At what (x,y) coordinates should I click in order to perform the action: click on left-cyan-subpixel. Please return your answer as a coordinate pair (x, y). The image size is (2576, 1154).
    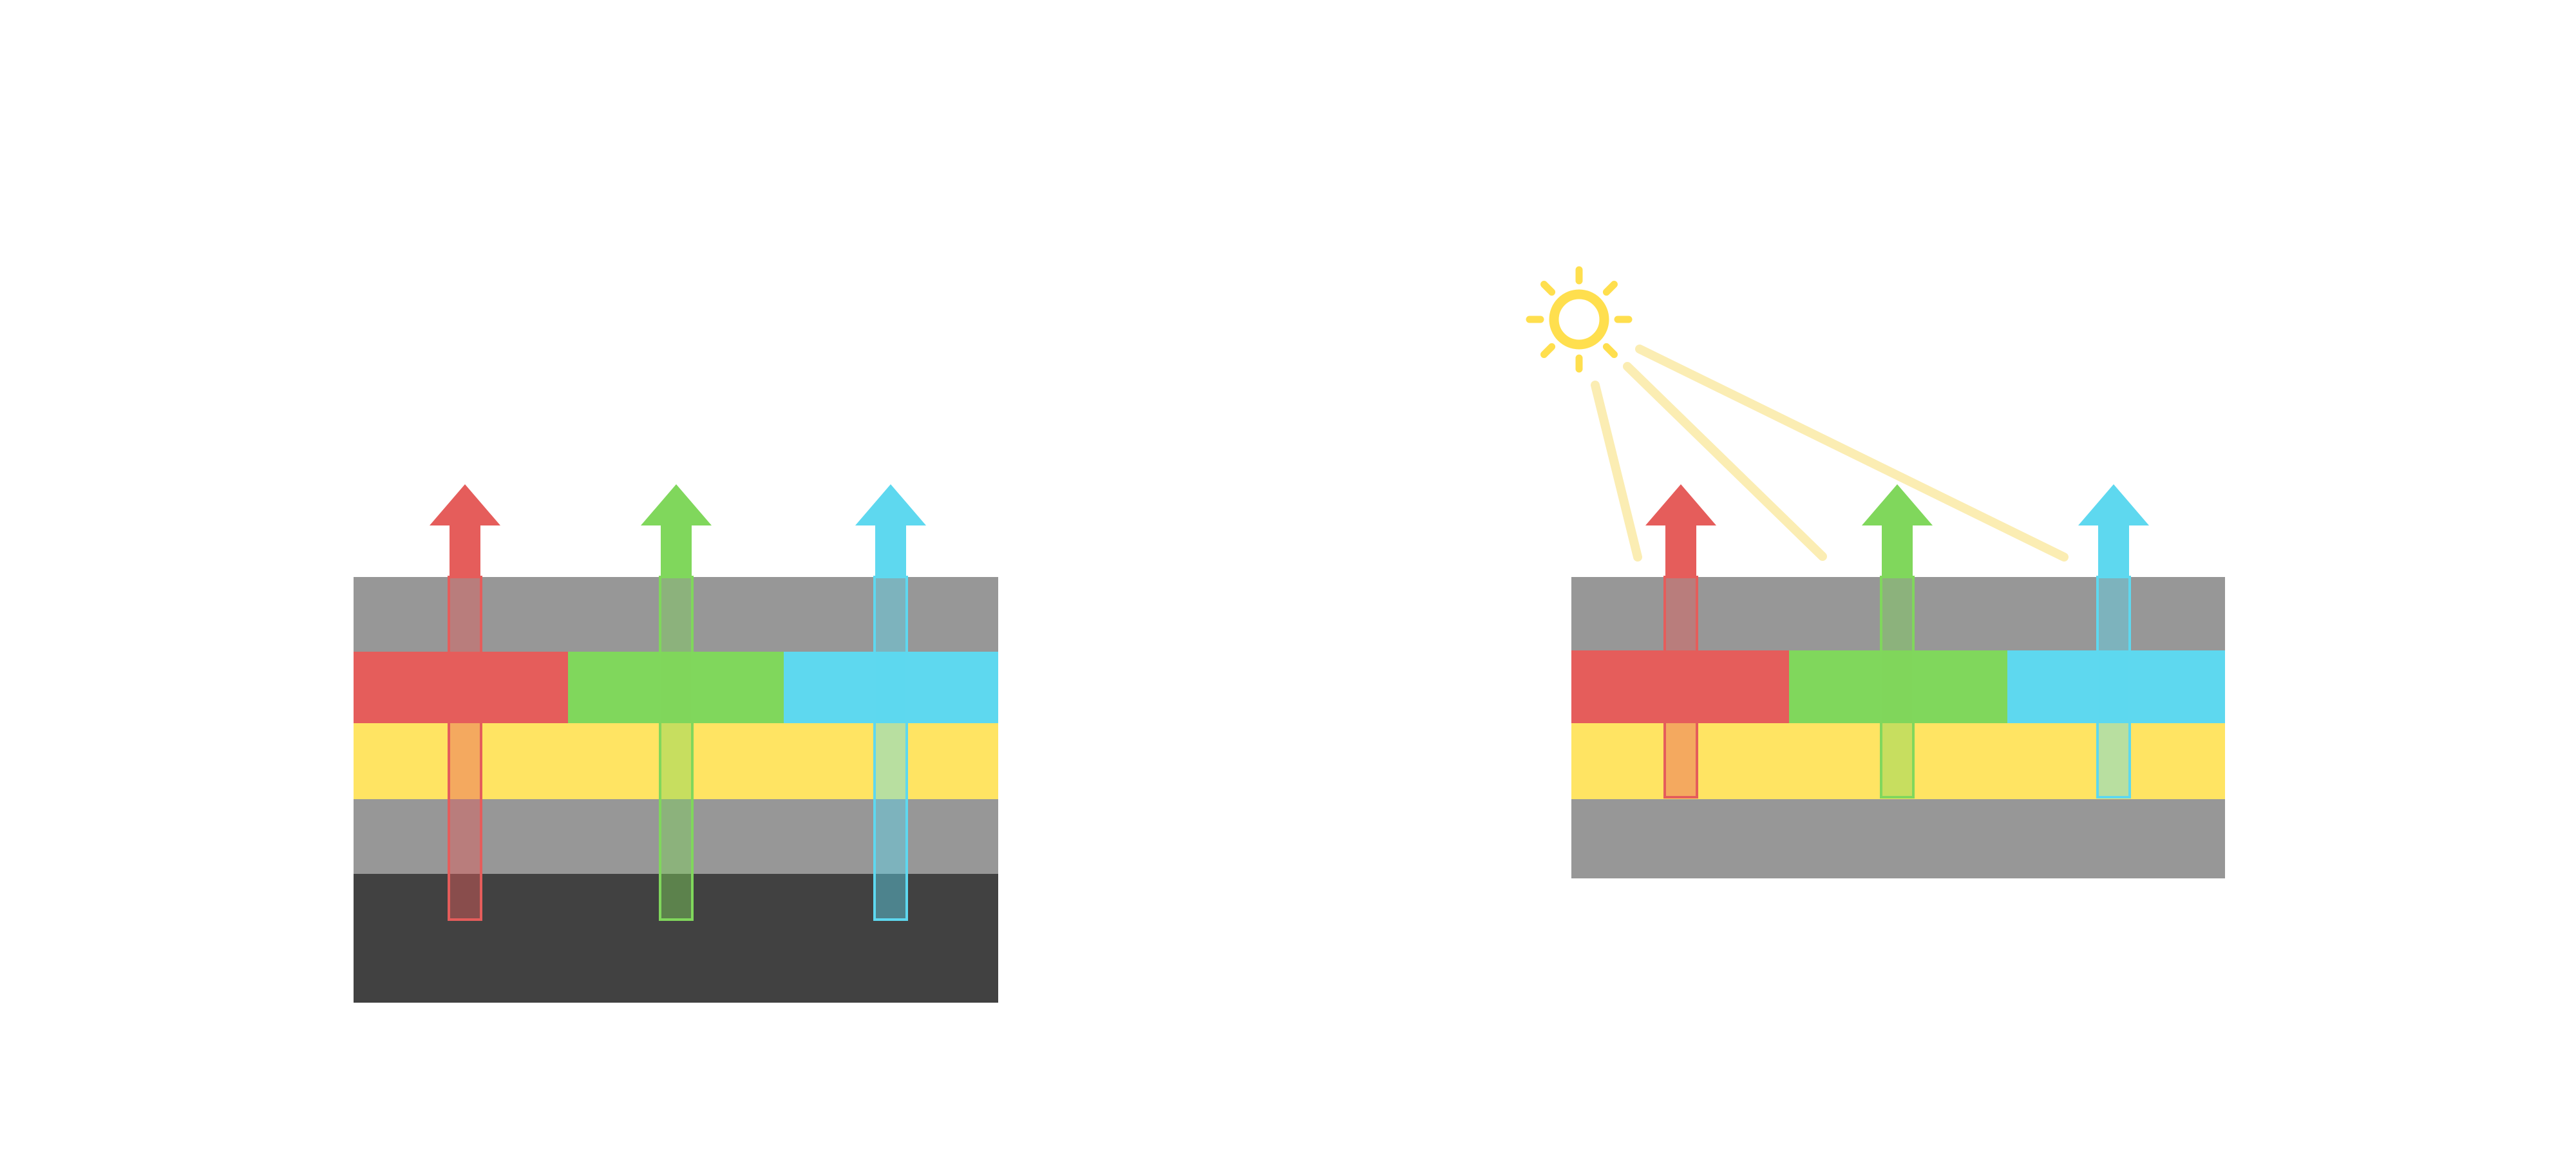
    Looking at the image, I should click on (891, 687).